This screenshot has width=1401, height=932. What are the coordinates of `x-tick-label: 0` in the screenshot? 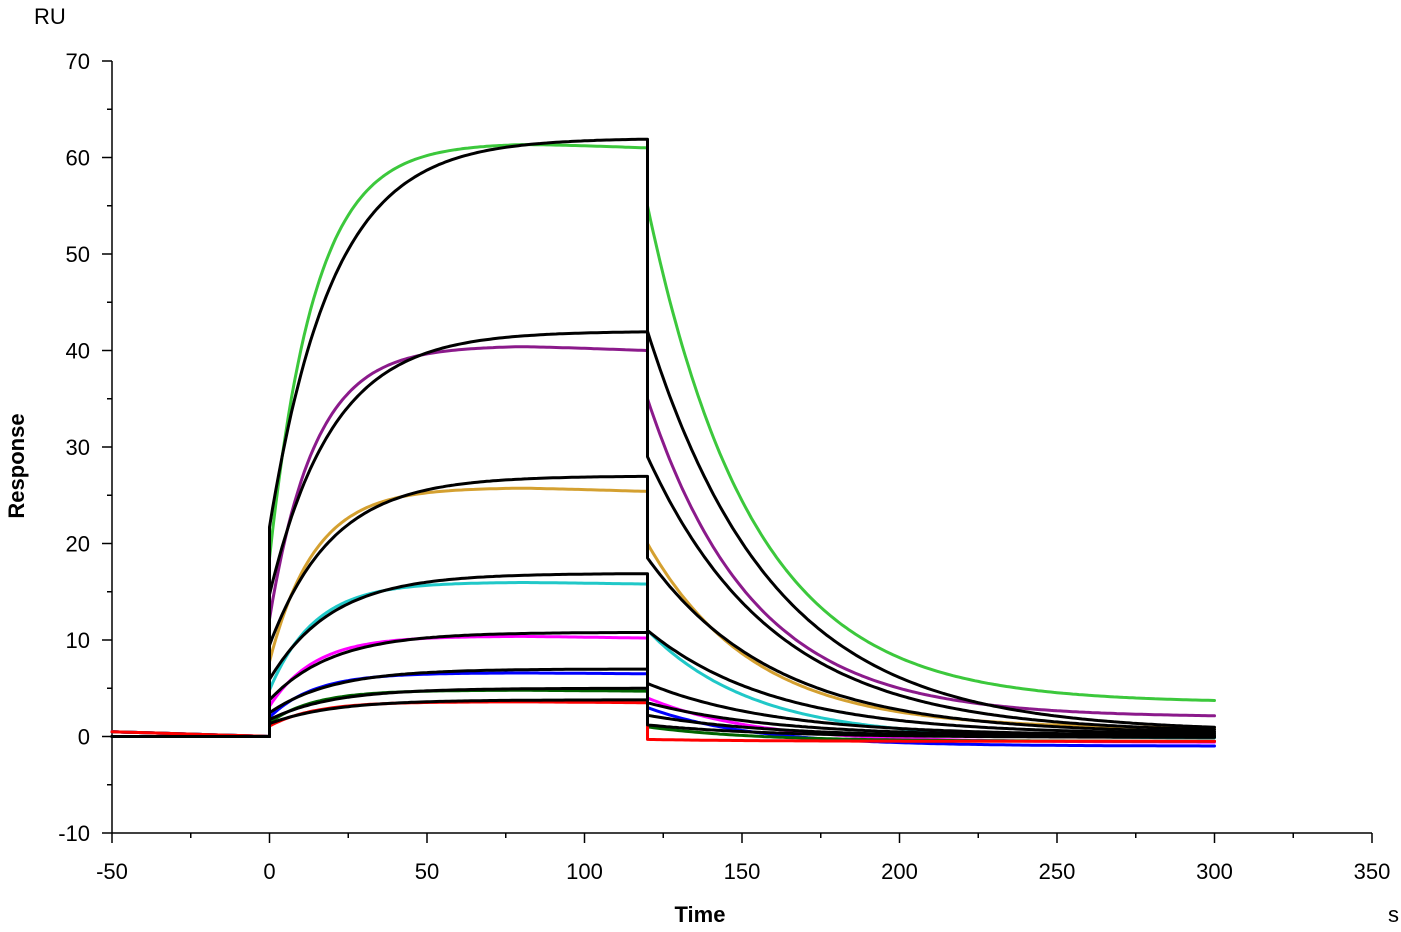 It's located at (269, 871).